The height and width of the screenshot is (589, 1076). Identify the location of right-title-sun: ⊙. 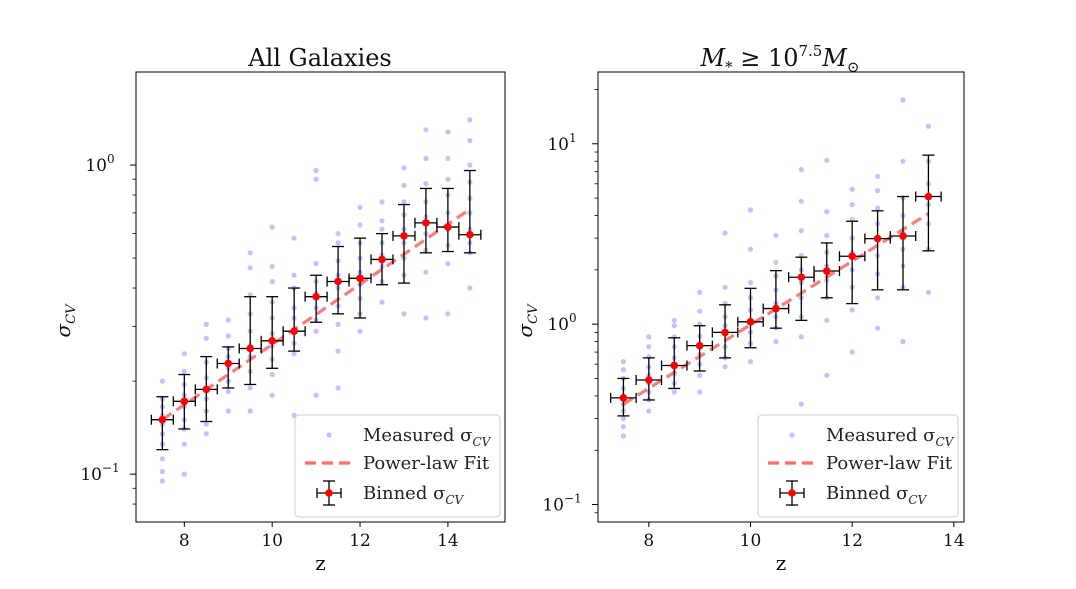
(853, 67).